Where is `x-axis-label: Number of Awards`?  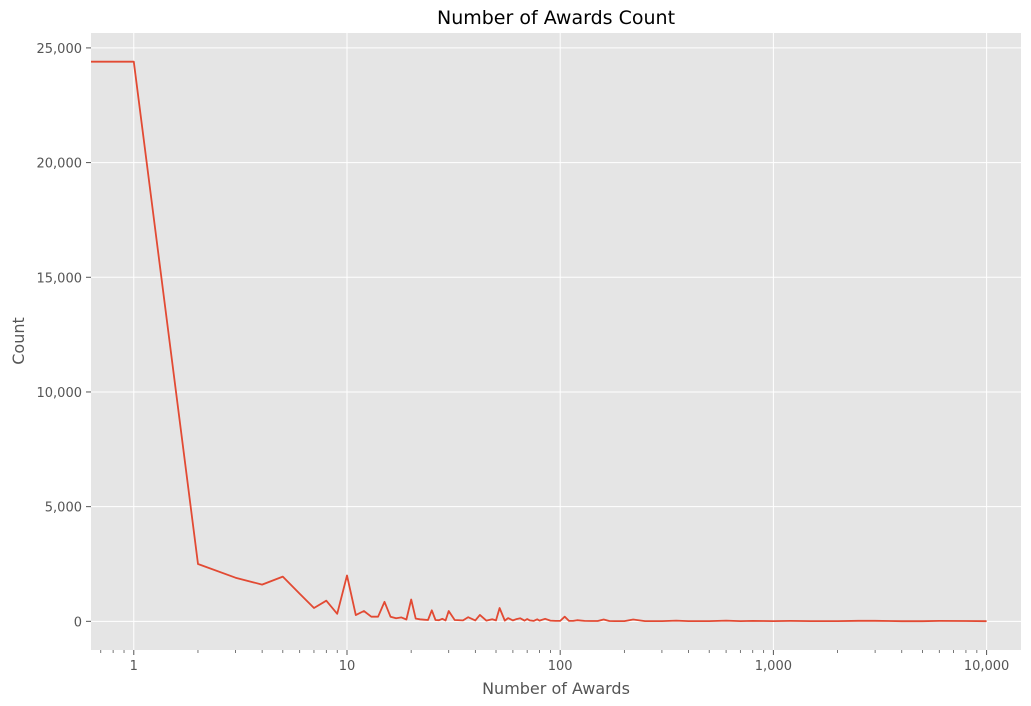 x-axis-label: Number of Awards is located at coordinates (556, 688).